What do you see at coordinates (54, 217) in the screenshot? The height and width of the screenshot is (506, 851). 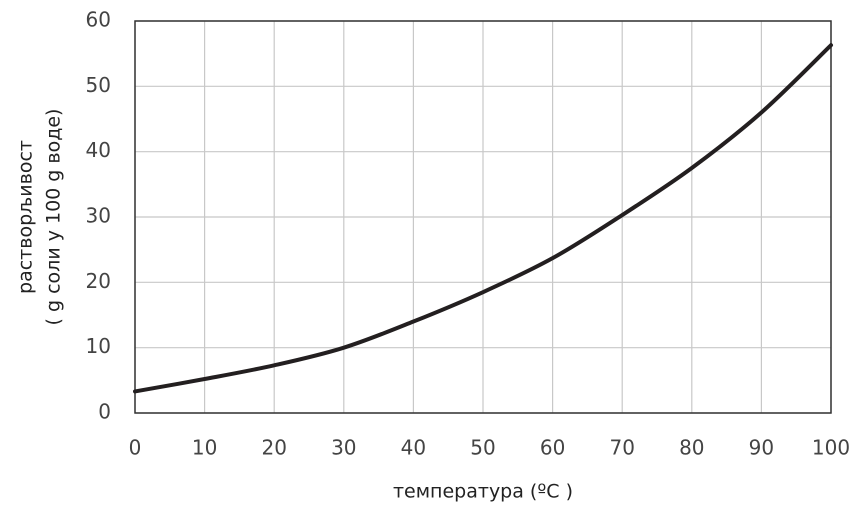 I see `y-axis-label: ( g соли у 100 g воде)` at bounding box center [54, 217].